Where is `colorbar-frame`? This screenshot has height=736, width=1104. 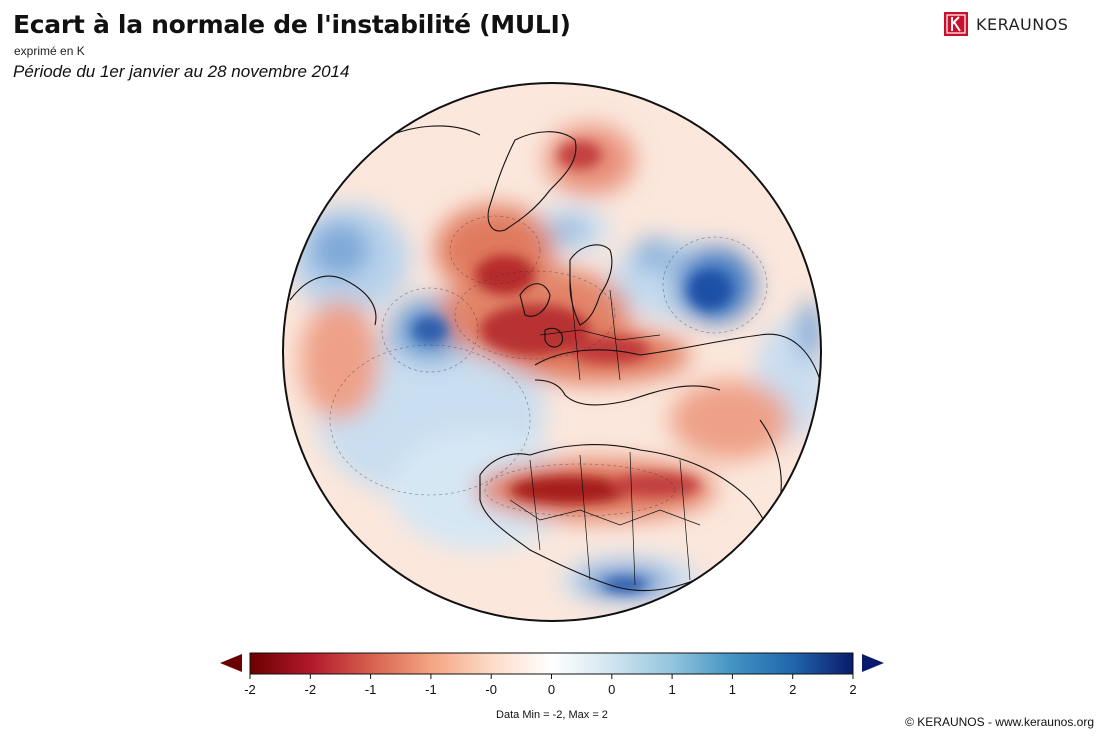
colorbar-frame is located at coordinates (551, 663).